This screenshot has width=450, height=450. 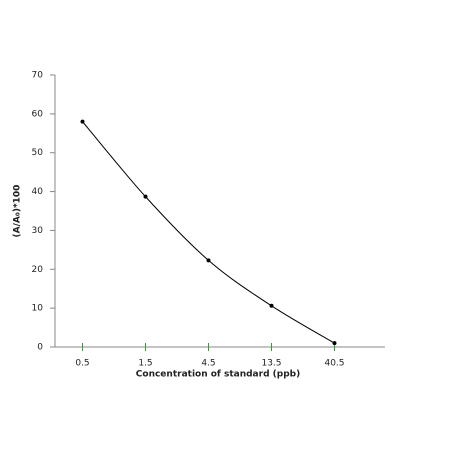 I want to click on y-tick-label: 30, so click(x=38, y=231).